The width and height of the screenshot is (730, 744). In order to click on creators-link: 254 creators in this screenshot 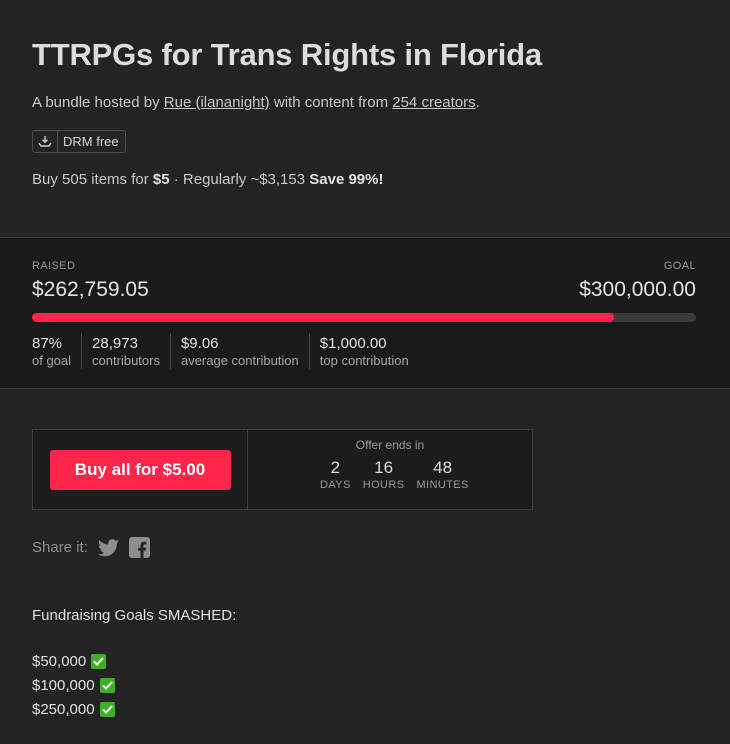, I will do `click(434, 102)`.